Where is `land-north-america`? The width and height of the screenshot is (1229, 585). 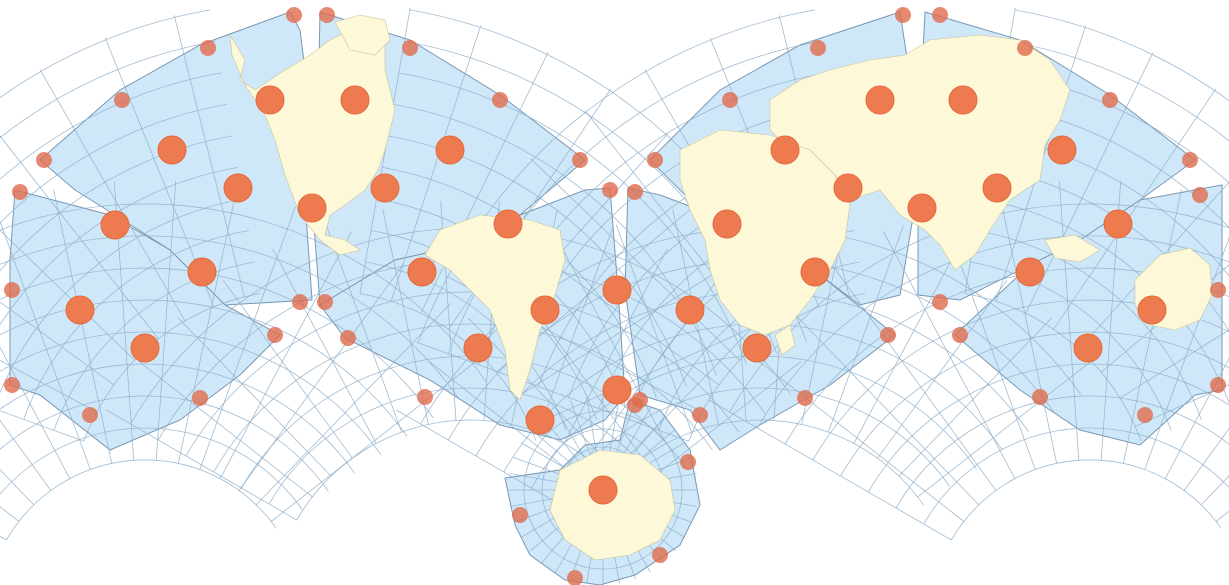 land-north-america is located at coordinates (312, 140).